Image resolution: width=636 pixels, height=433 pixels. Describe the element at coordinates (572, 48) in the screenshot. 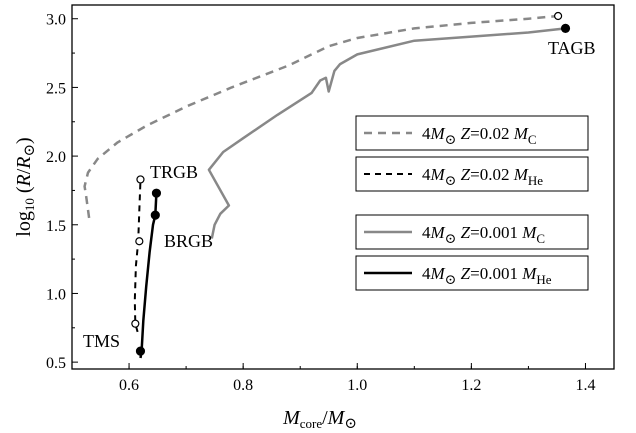

I see `annotation-tagb: TAGB` at that location.